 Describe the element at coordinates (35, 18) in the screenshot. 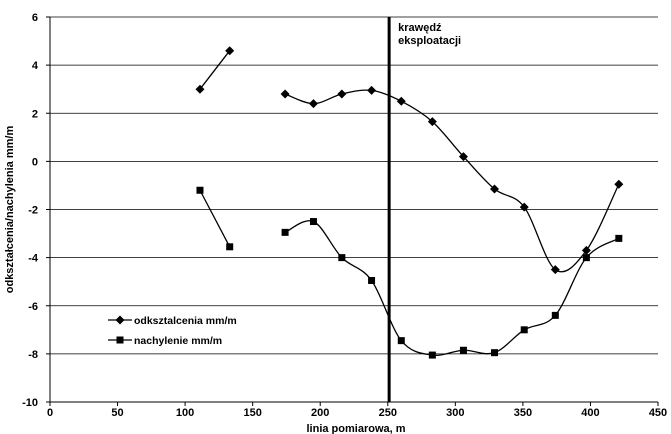

I see `y-tick-label: 6` at that location.